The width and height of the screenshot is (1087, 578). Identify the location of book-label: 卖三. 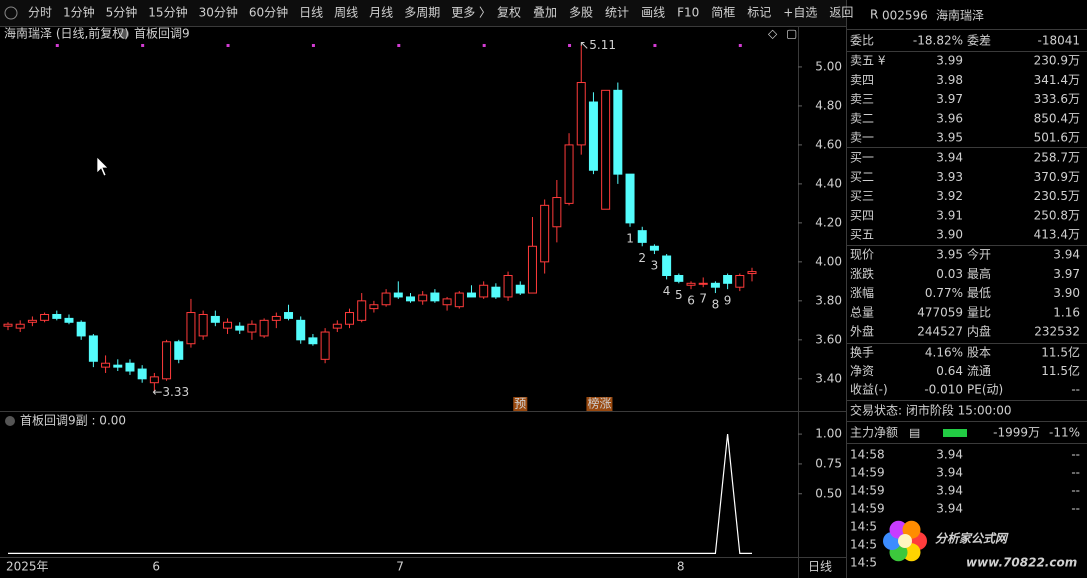
(862, 99).